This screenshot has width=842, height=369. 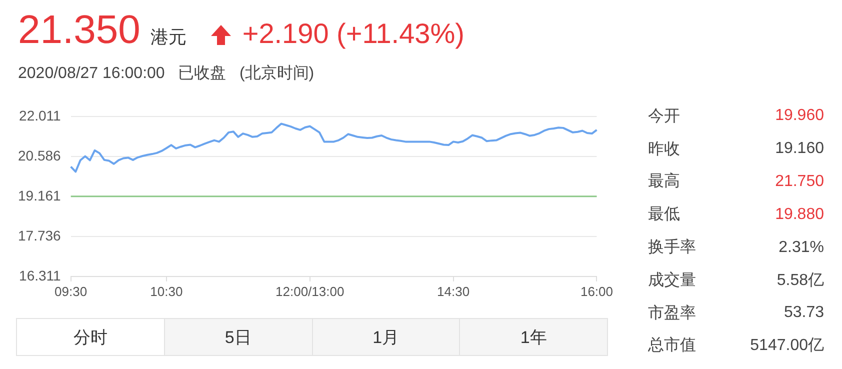 I want to click on text: 19.960, so click(x=799, y=116).